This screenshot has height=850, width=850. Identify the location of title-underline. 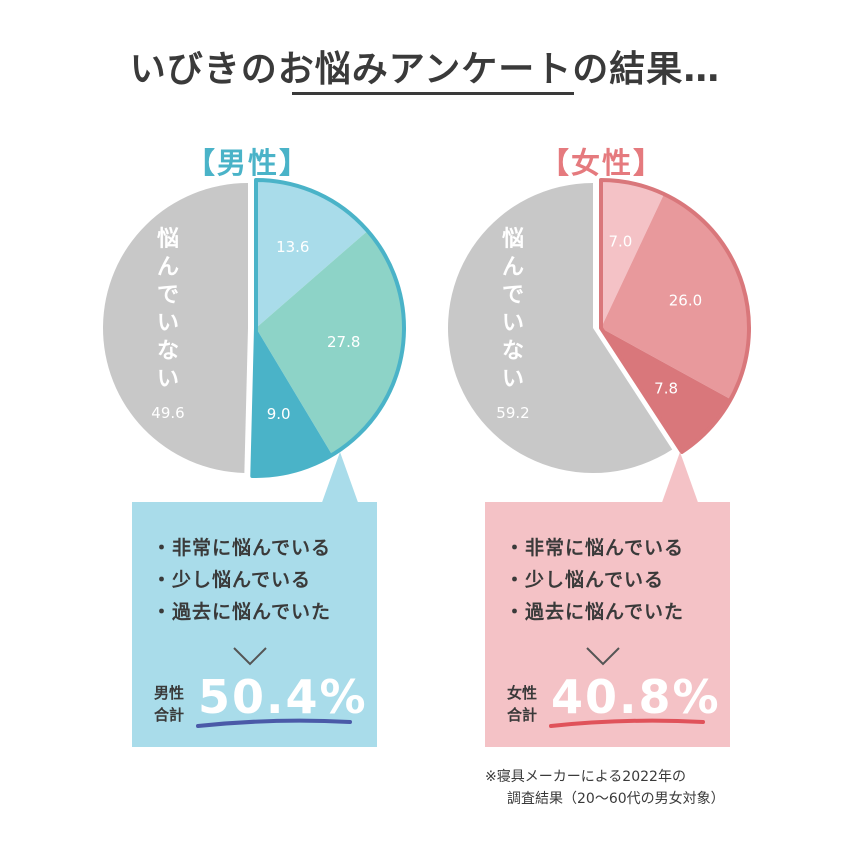
(433, 93).